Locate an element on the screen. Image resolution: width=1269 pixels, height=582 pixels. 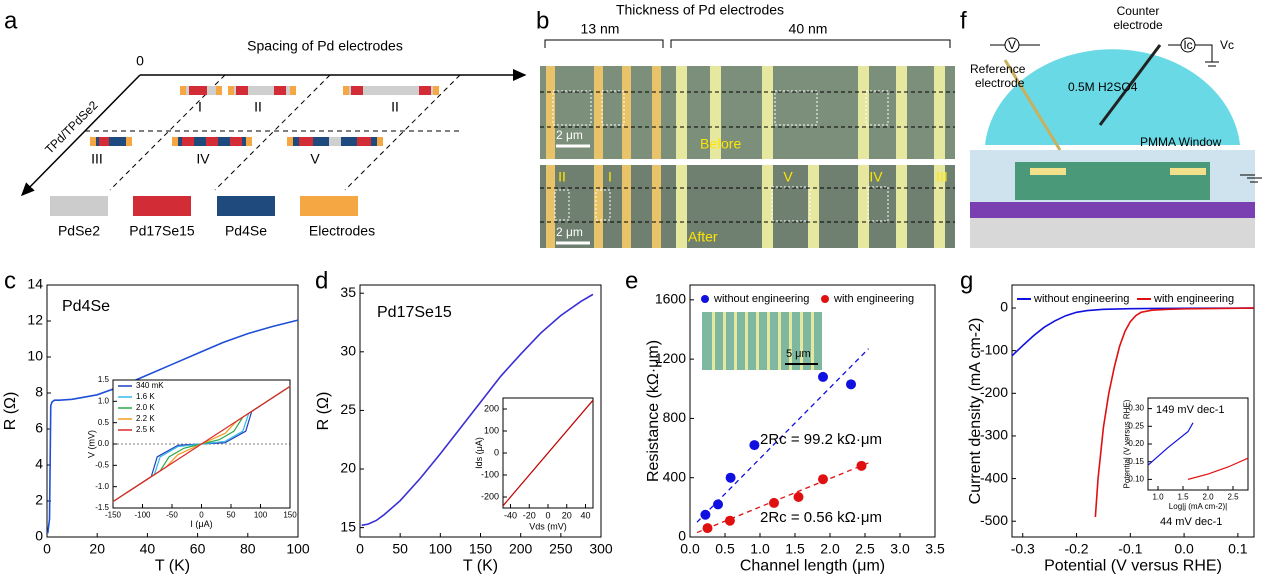
legend-label: 340 mK is located at coordinates (150, 385).